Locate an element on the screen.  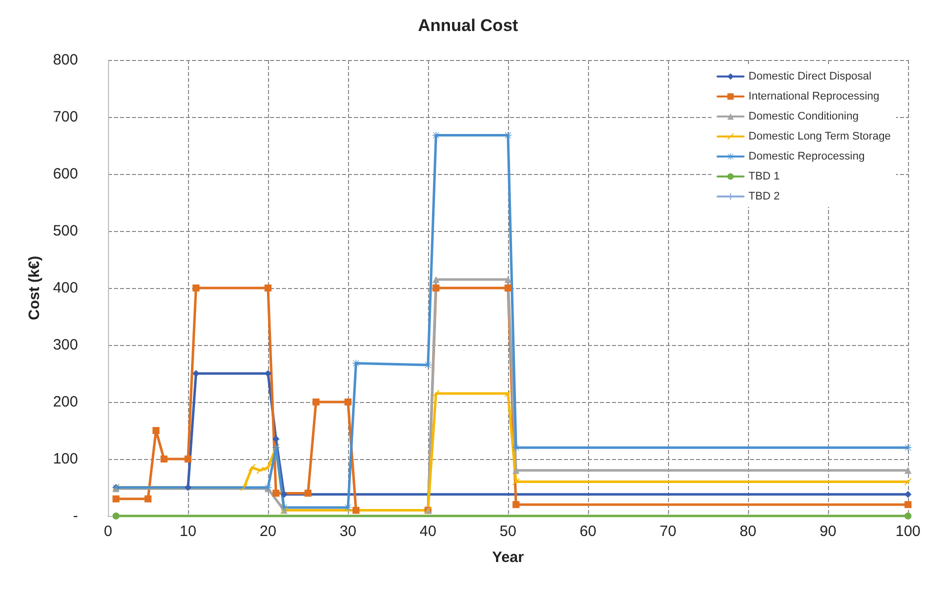
legend-label: Domestic Long Term Storage is located at coordinates (819, 136).